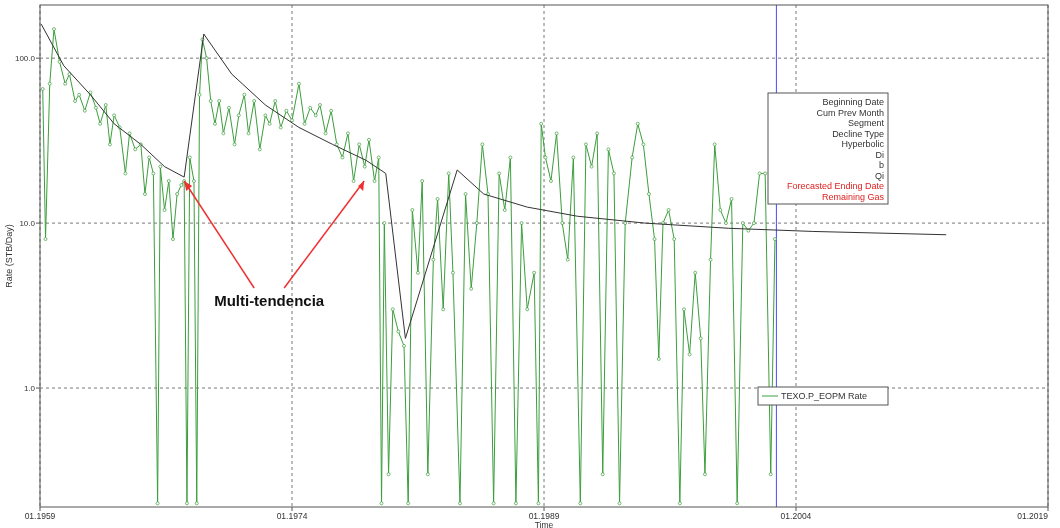 The image size is (1060, 528). I want to click on annotation: Multi-tendencia, so click(269, 300).